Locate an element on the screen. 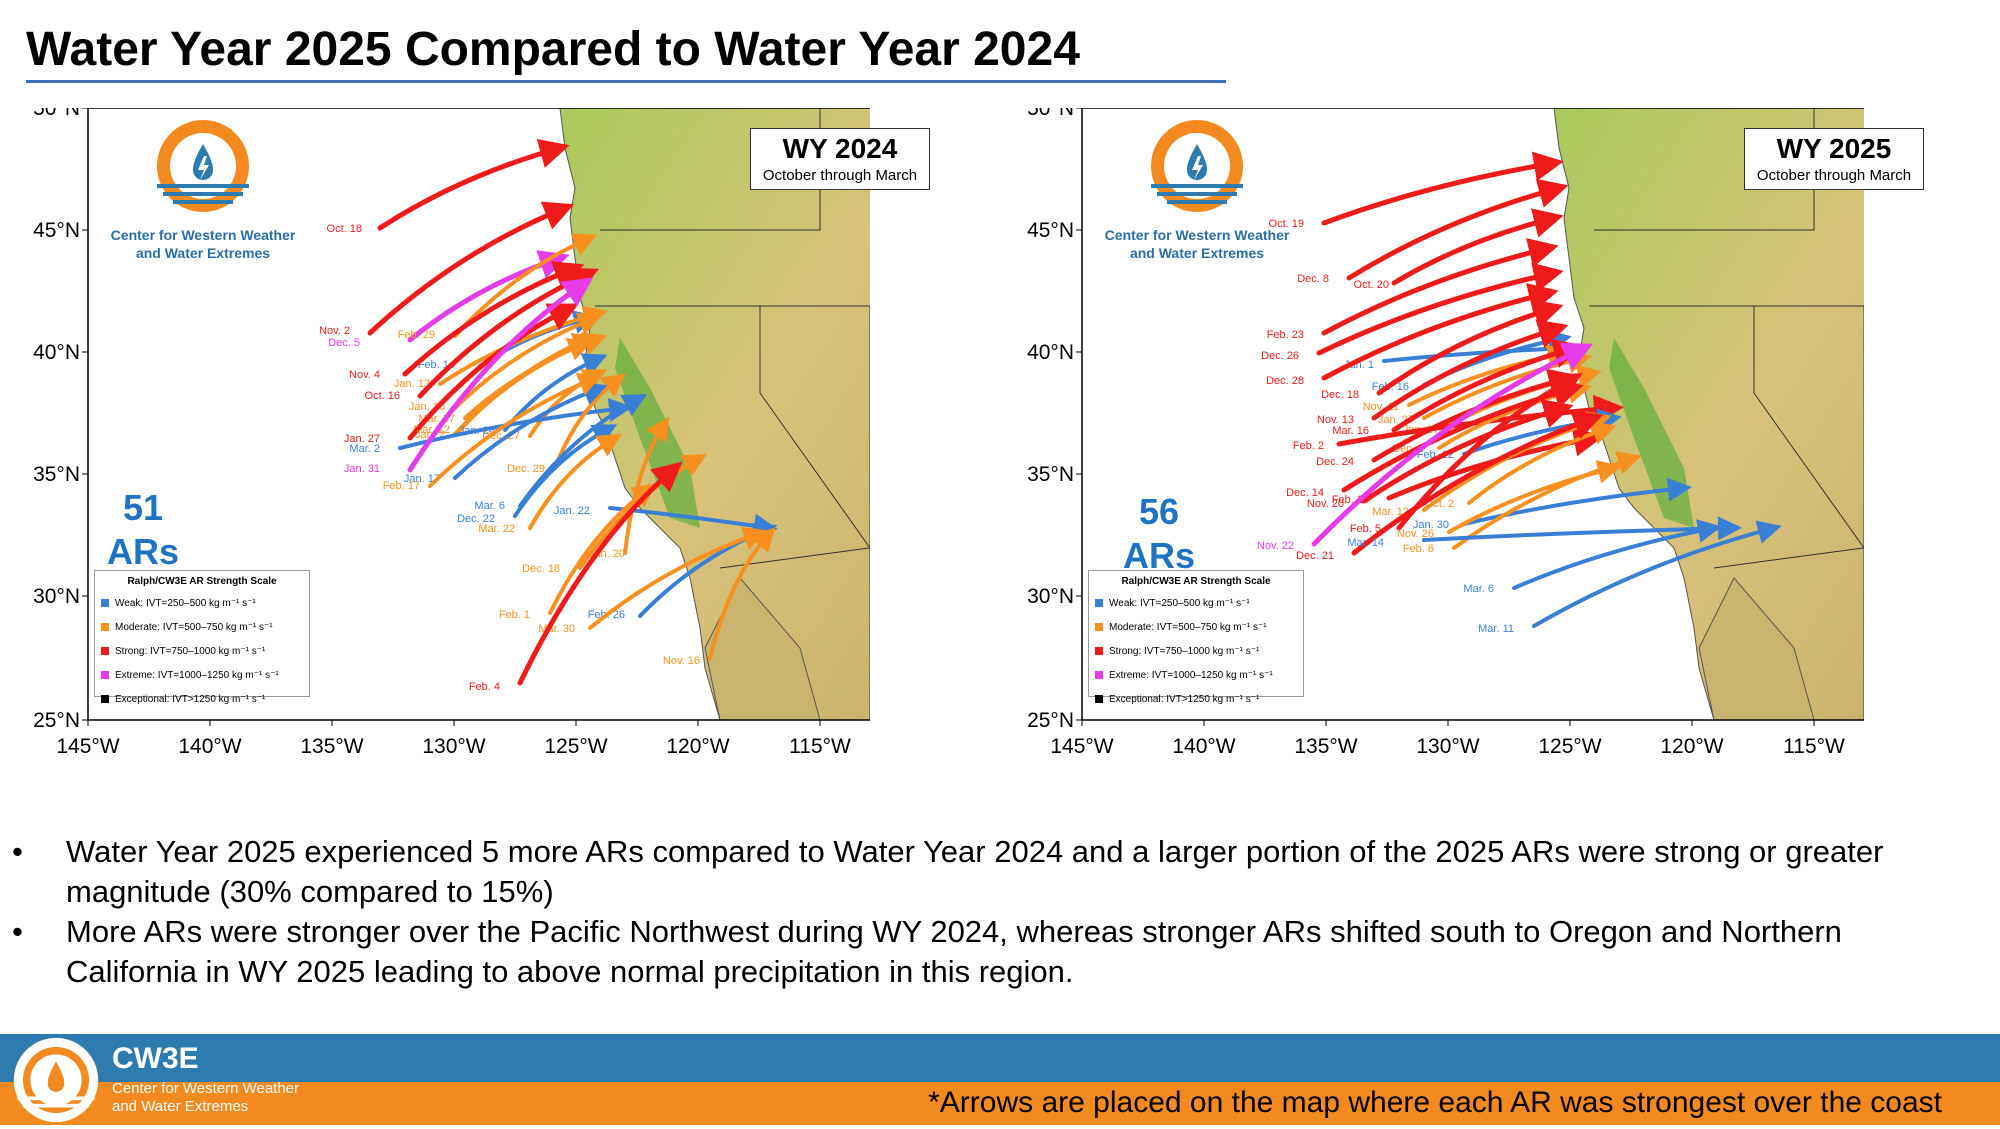 The image size is (2000, 1129). ar-date-label: Feb. 2 is located at coordinates (1308, 446).